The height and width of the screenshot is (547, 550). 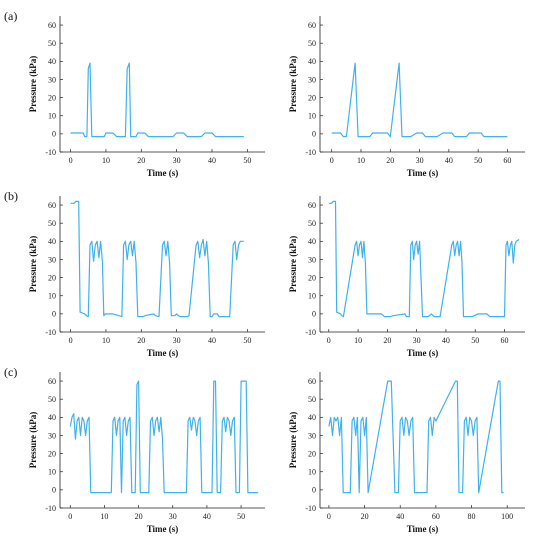 What do you see at coordinates (472, 516) in the screenshot?
I see `x-tick-label: 80` at bounding box center [472, 516].